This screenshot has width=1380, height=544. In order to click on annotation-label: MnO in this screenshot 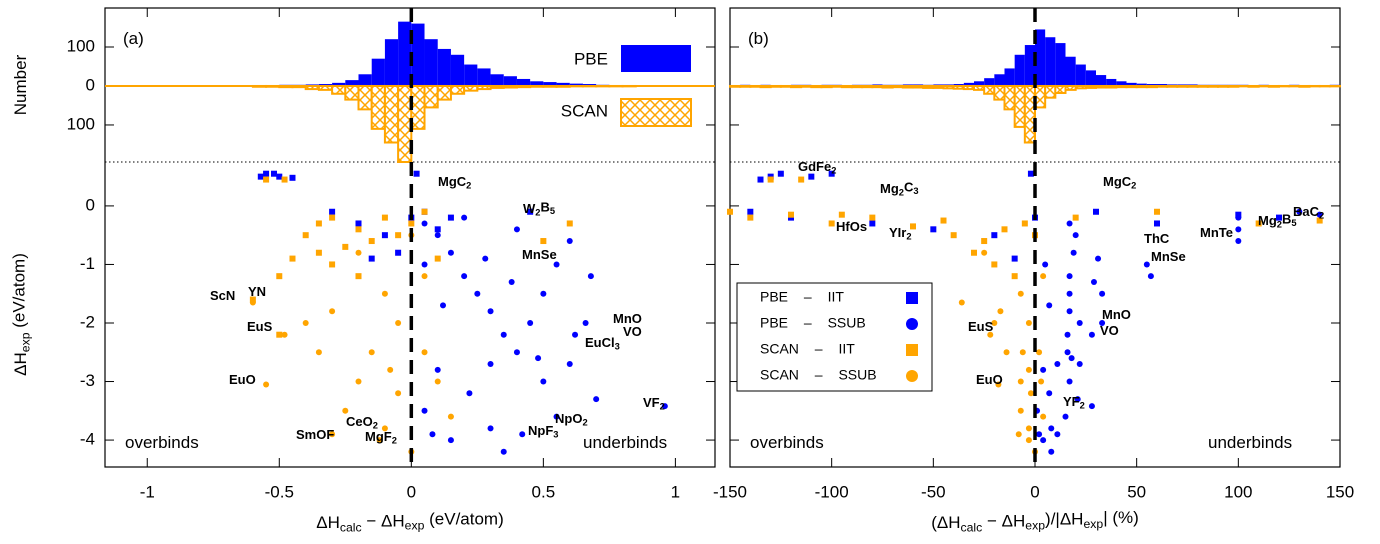, I will do `click(627, 318)`.